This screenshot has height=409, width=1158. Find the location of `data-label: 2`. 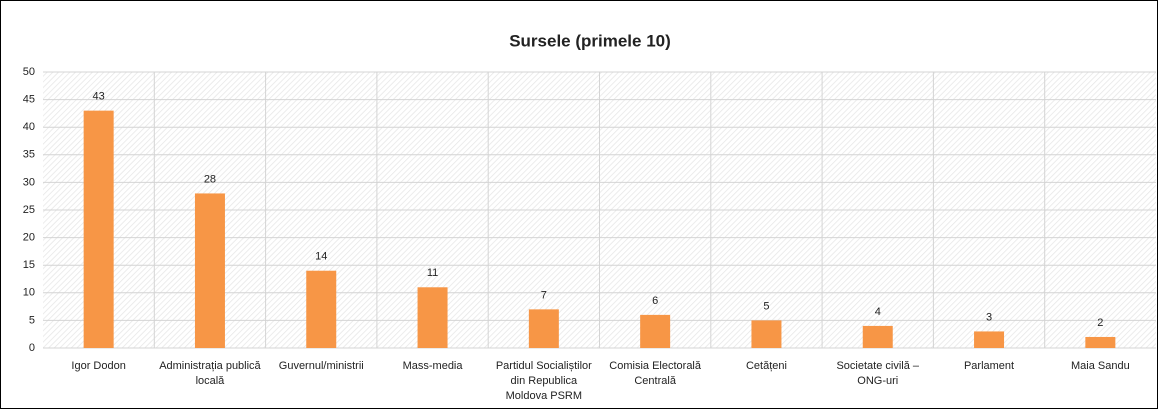

data-label: 2 is located at coordinates (1100, 323).